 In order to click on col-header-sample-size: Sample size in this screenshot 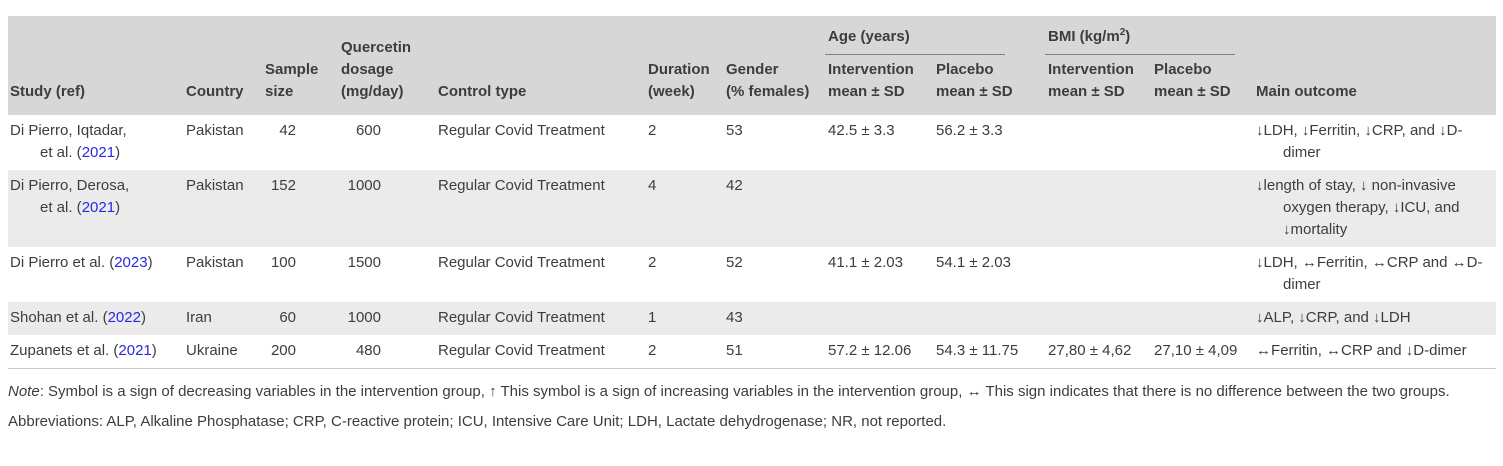, I will do `click(288, 65)`.